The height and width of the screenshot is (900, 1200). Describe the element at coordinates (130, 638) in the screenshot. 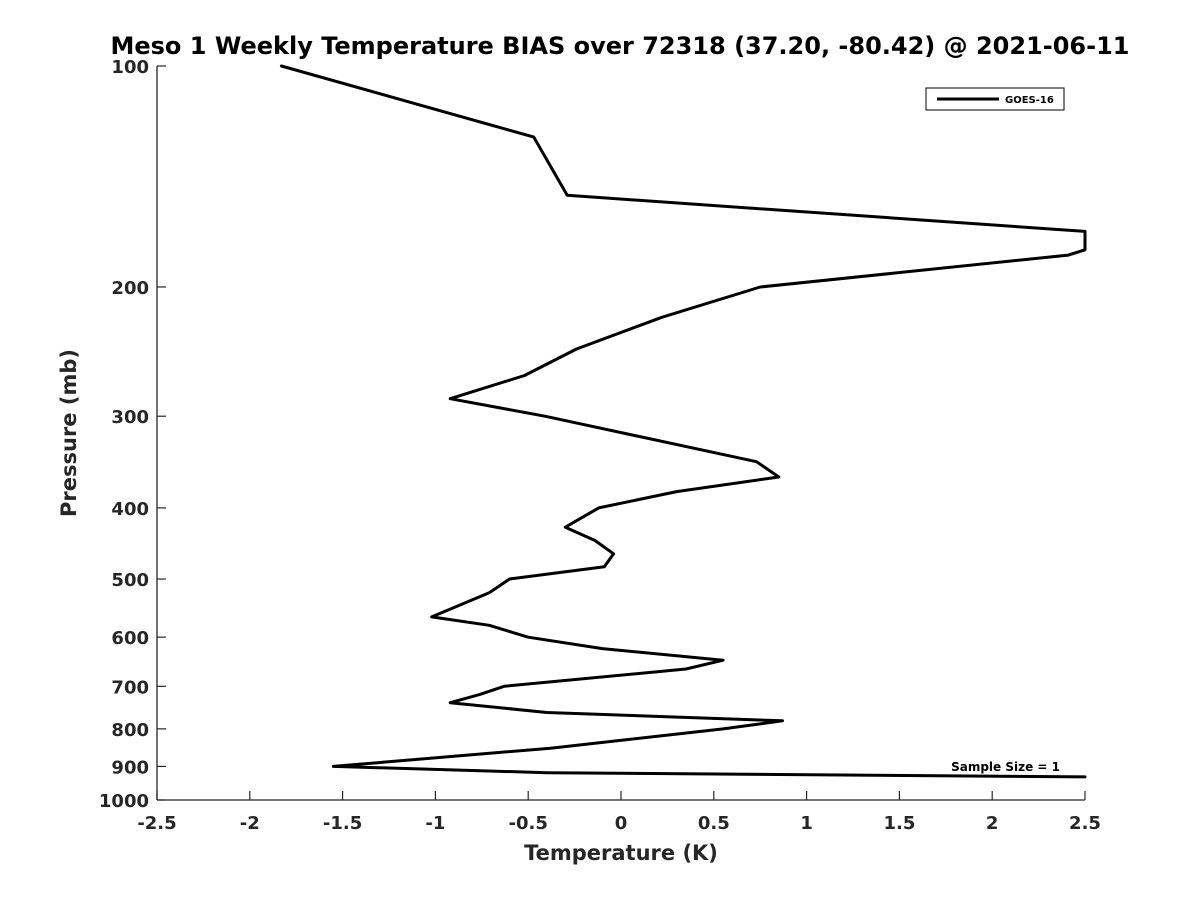

I see `y-tick-label: 600` at that location.